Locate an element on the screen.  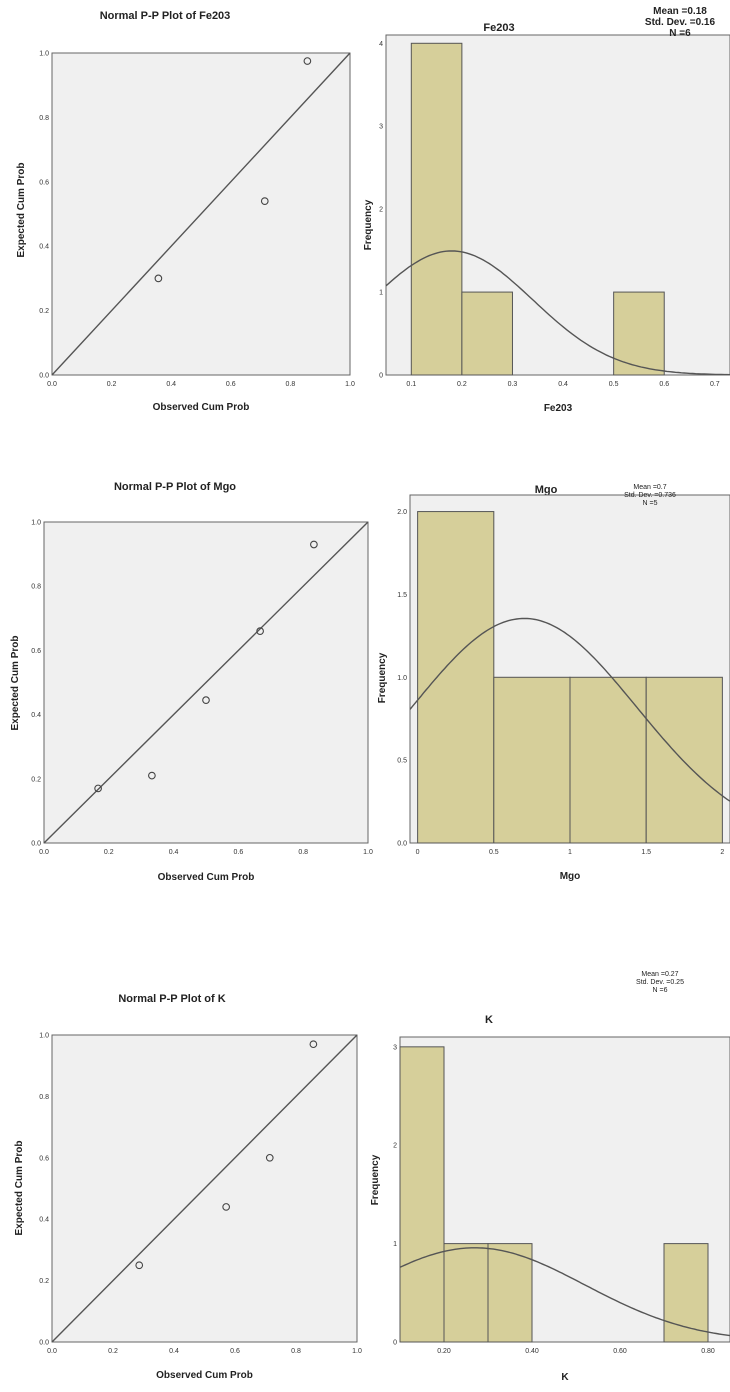
x-tick-label: 0.40 is located at coordinates (532, 1351).